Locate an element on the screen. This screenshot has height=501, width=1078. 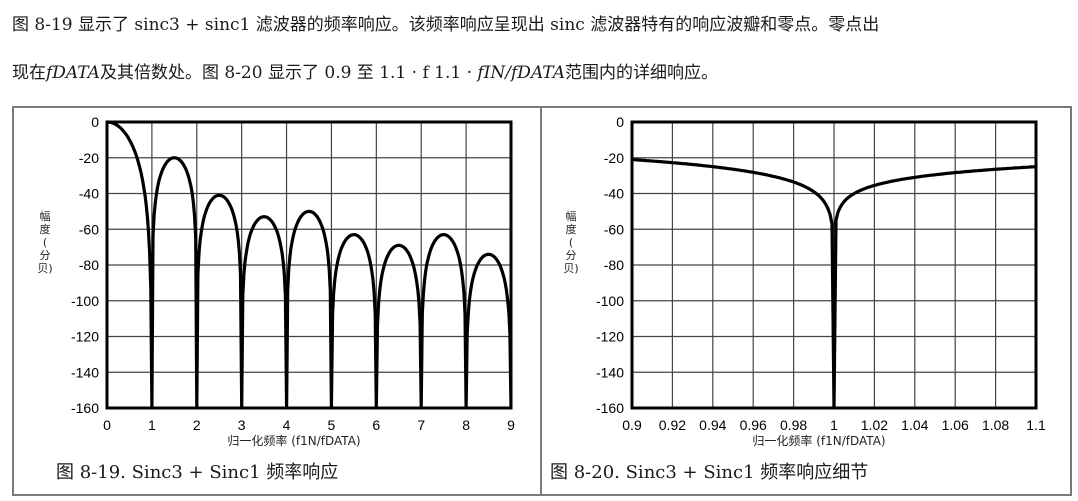
x-tick-label: 0.94 is located at coordinates (712, 425).